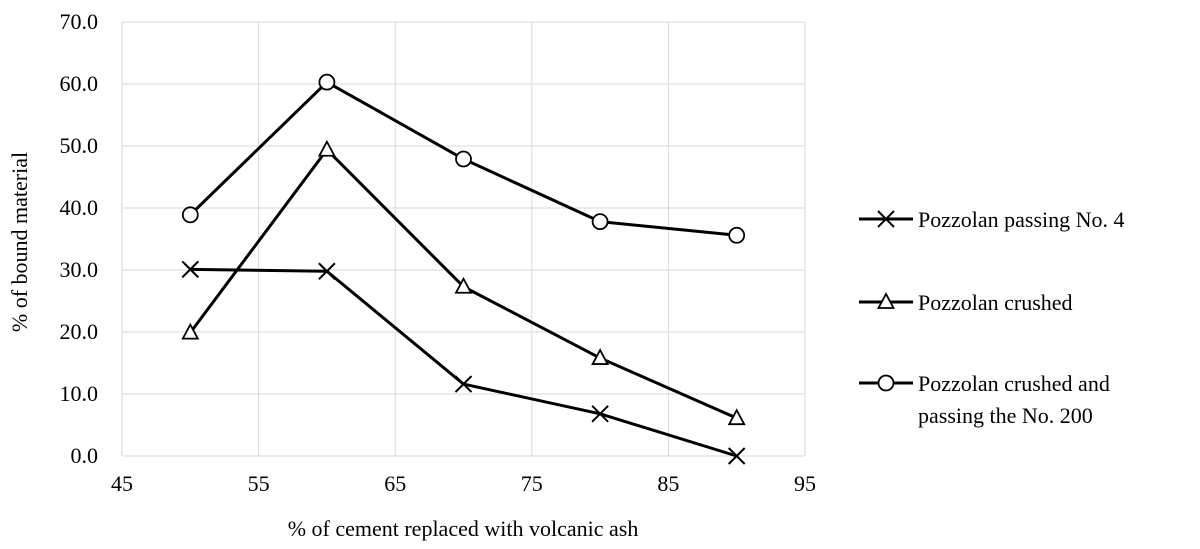 The height and width of the screenshot is (549, 1200). Describe the element at coordinates (1021, 219) in the screenshot. I see `legend-label: Pozzolan passing No. 4` at that location.